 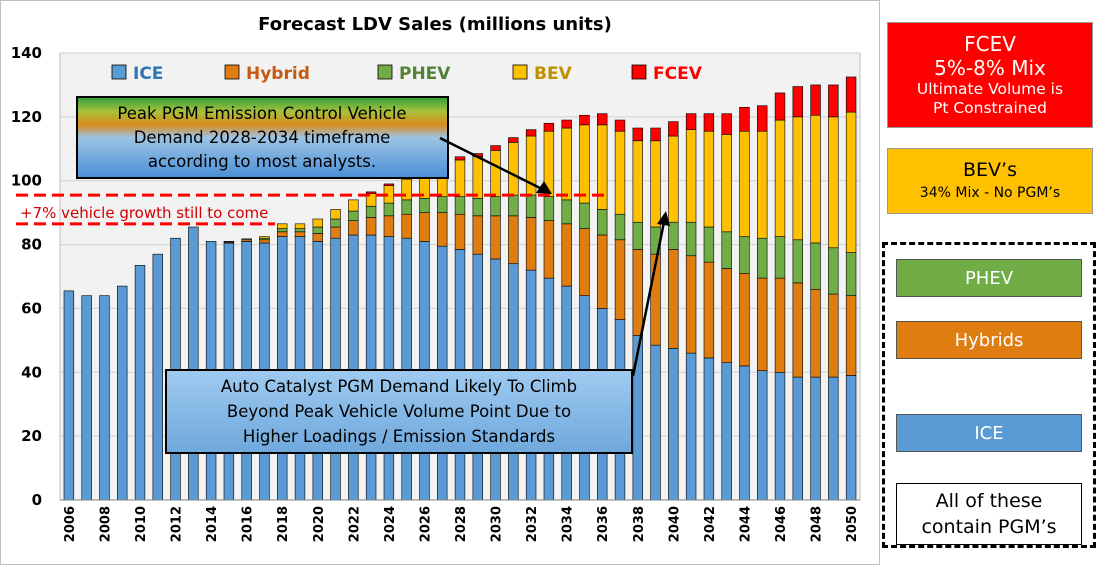 What do you see at coordinates (691, 121) in the screenshot?
I see `bar-fcev-2041` at bounding box center [691, 121].